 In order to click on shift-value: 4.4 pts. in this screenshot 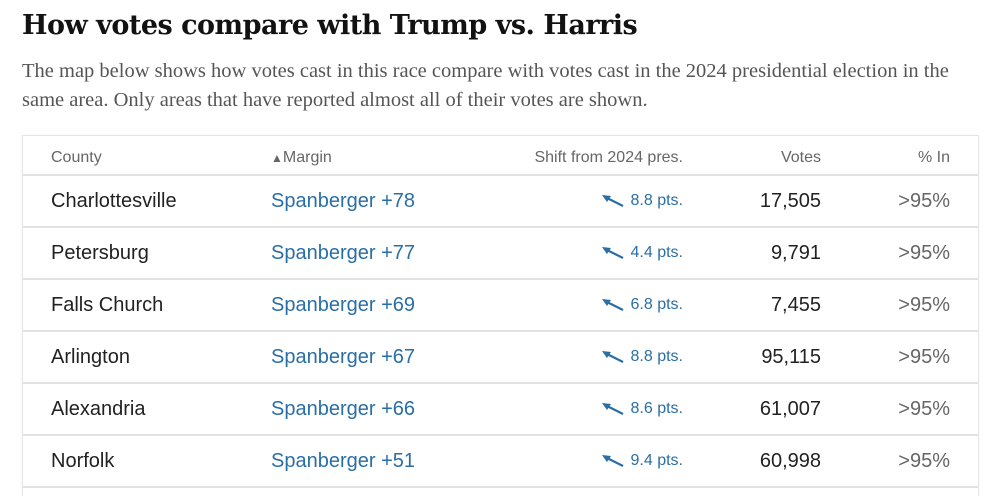, I will do `click(598, 253)`.